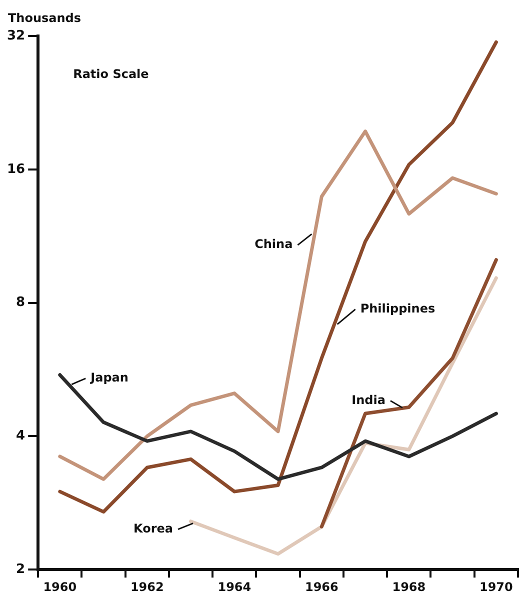 This screenshot has height=600, width=522. I want to click on y-tick-label: 2, so click(21, 569).